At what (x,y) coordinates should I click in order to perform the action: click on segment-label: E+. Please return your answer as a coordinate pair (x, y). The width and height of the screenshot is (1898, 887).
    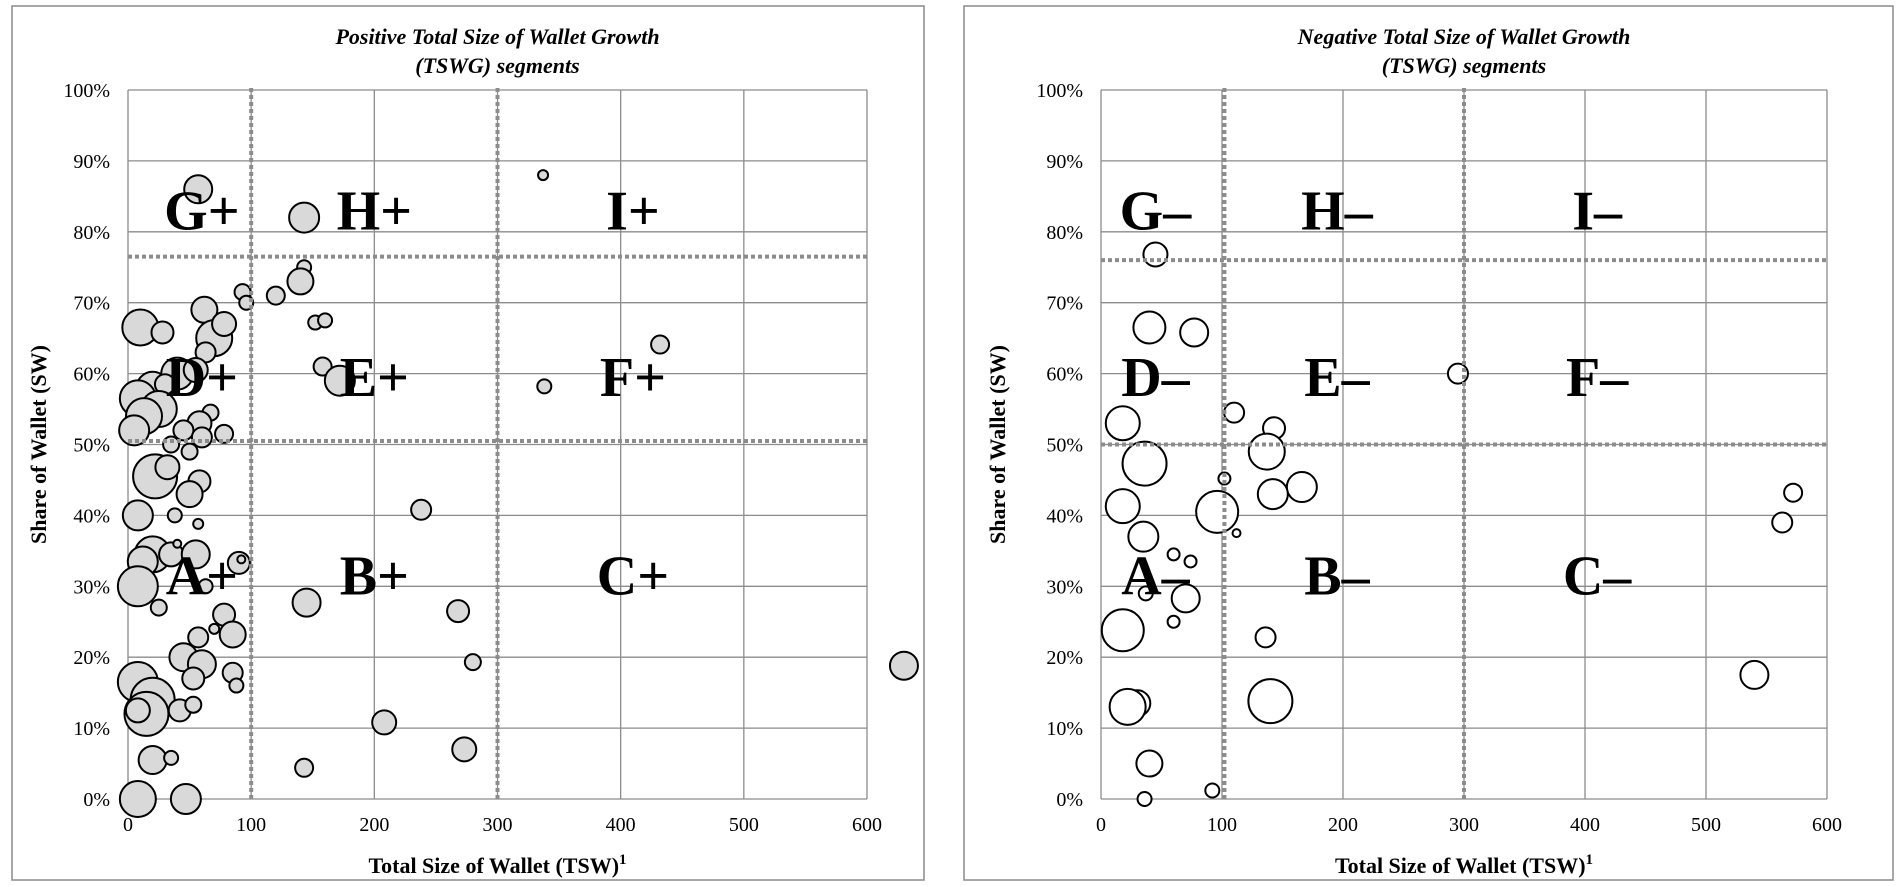
    Looking at the image, I should click on (374, 378).